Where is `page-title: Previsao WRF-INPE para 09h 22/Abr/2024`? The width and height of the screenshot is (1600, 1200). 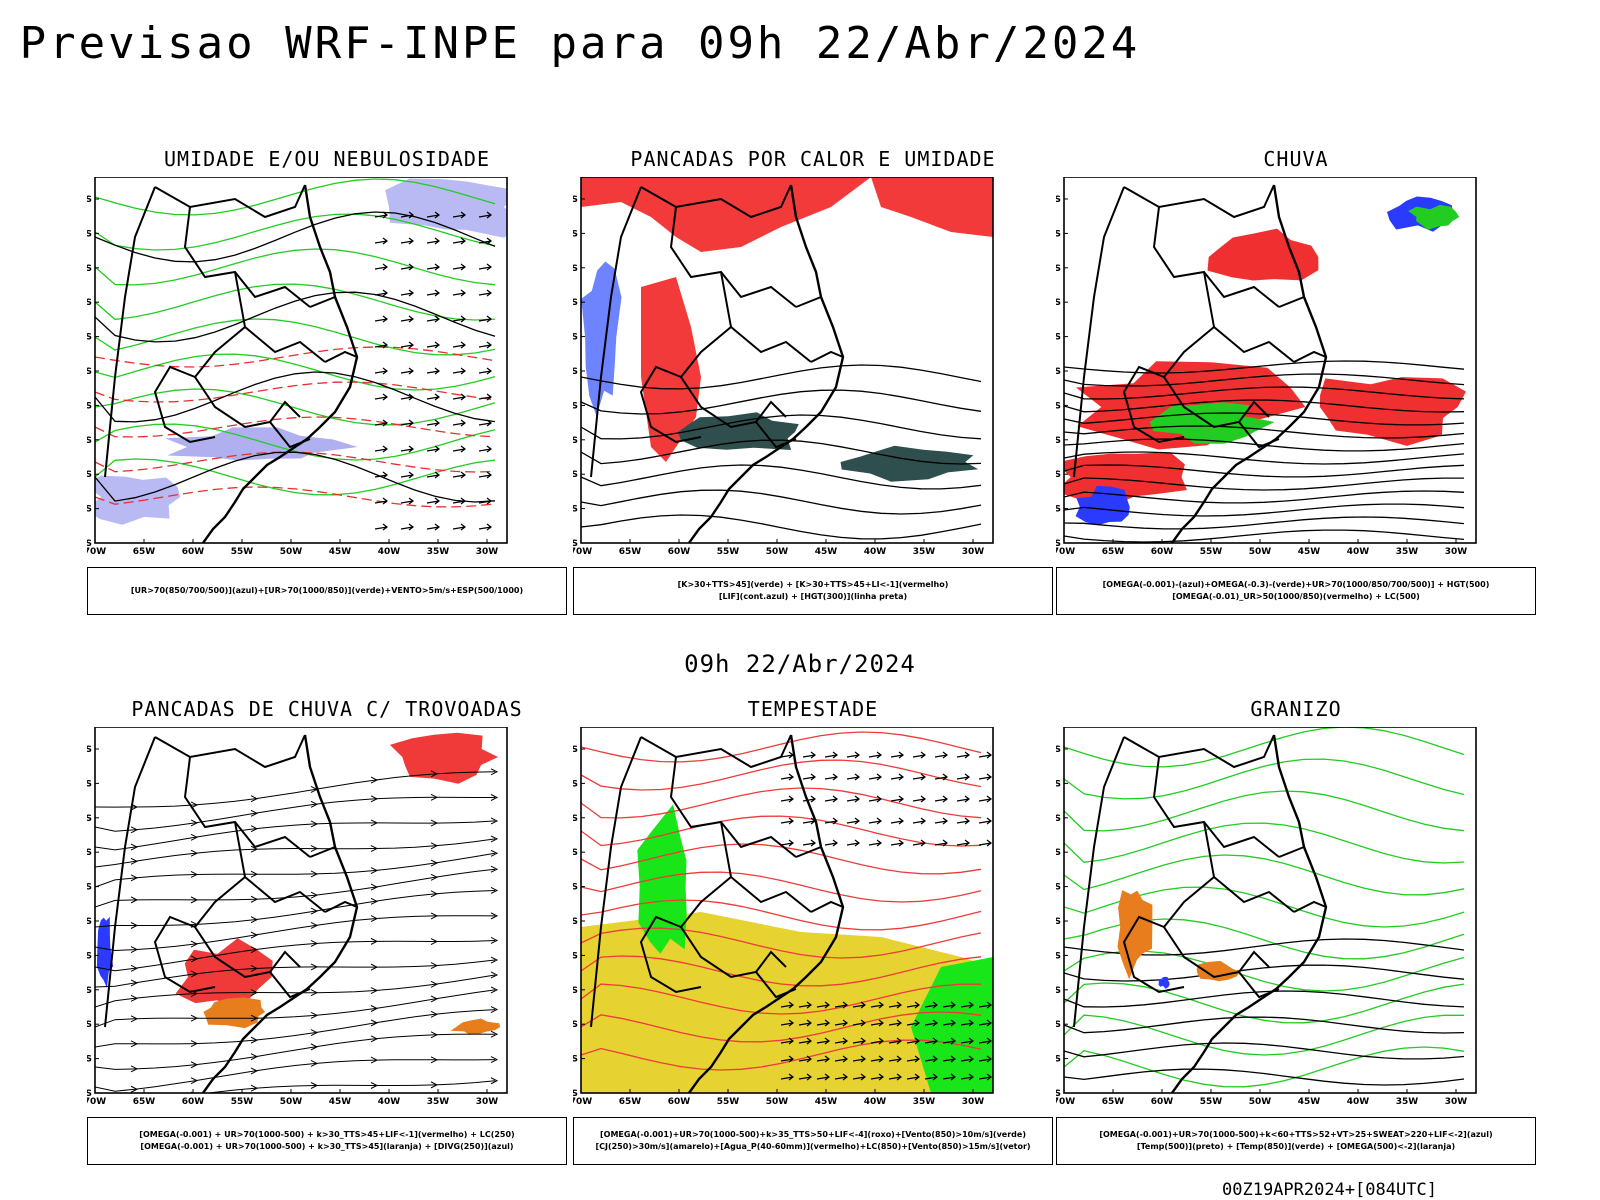 page-title: Previsao WRF-INPE para 09h 22/Abr/2024 is located at coordinates (580, 43).